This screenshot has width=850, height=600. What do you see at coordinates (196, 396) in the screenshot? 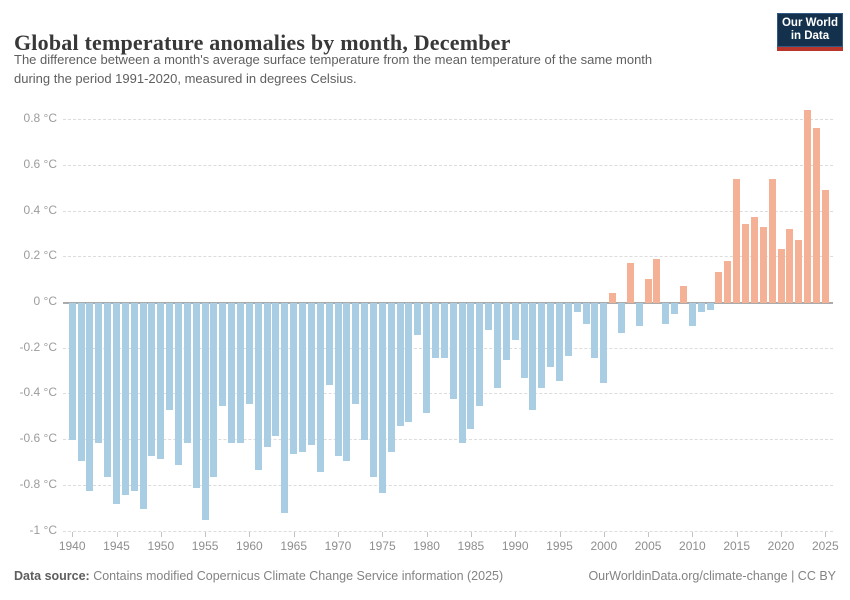
I see `bar-1954` at bounding box center [196, 396].